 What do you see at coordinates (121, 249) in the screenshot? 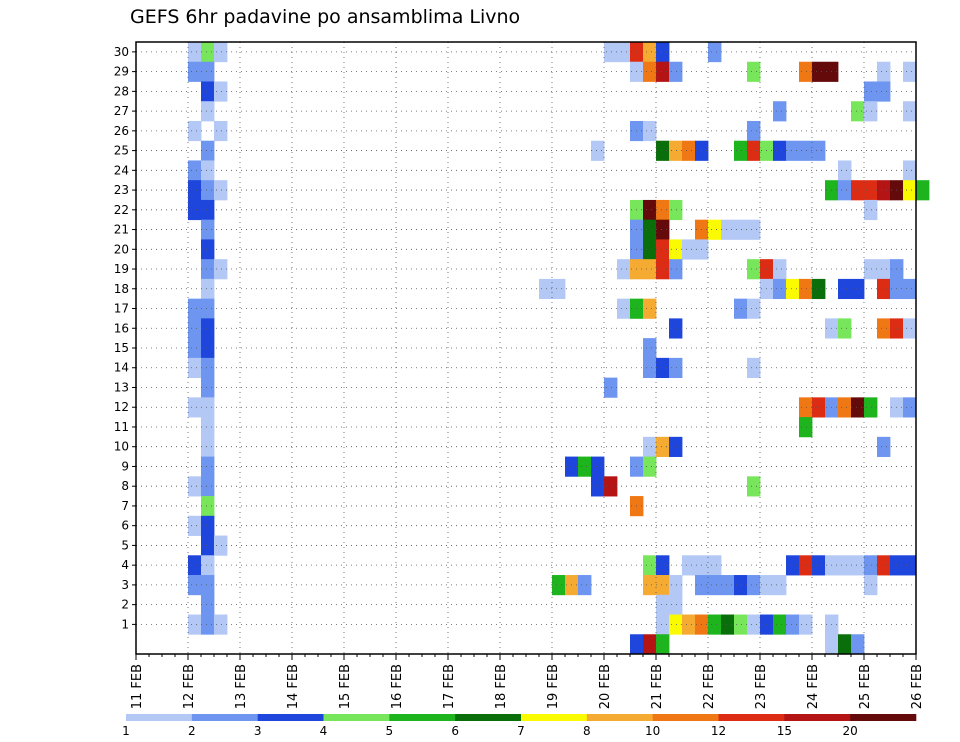
I see `y-tick-label: 20` at bounding box center [121, 249].